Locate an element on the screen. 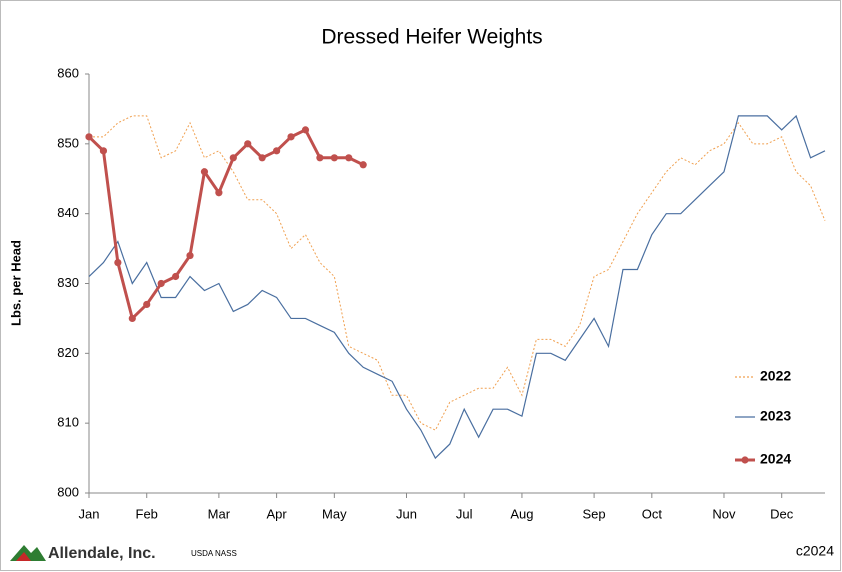  x-tick-label: Jul is located at coordinates (464, 513).